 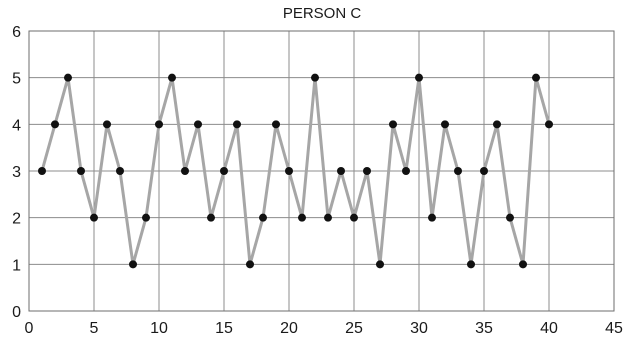 What do you see at coordinates (16, 219) in the screenshot?
I see `y-tick-label: 2` at bounding box center [16, 219].